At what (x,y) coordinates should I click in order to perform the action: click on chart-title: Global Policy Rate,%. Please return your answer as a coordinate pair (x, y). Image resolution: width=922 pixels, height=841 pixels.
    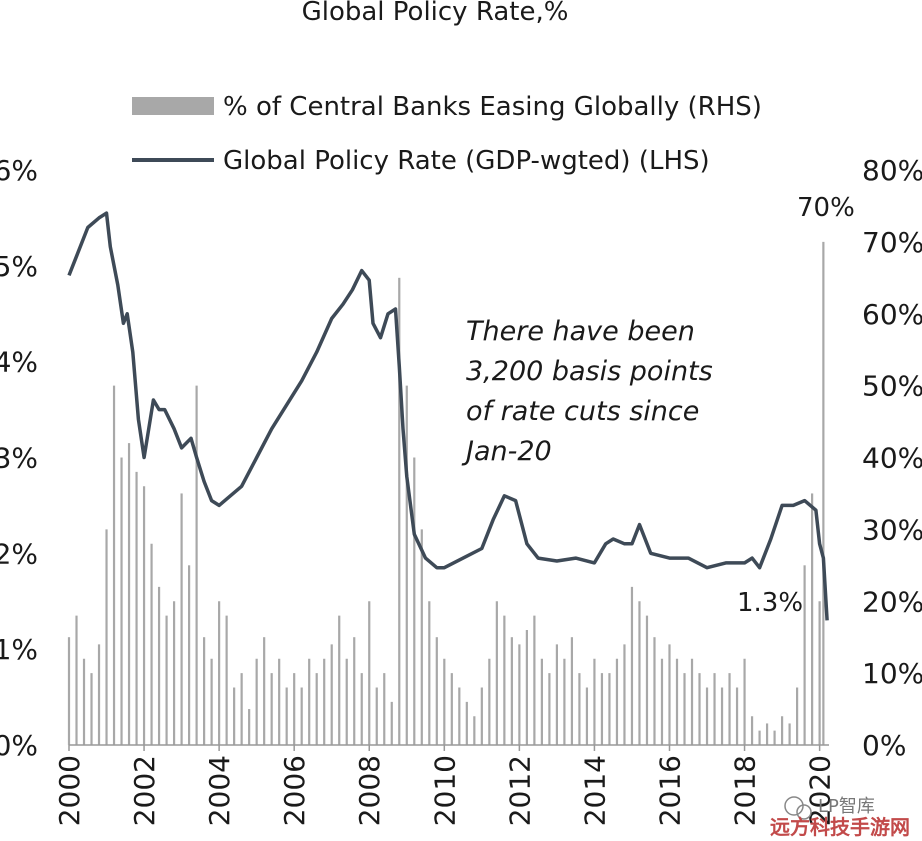
    Looking at the image, I should click on (435, 13).